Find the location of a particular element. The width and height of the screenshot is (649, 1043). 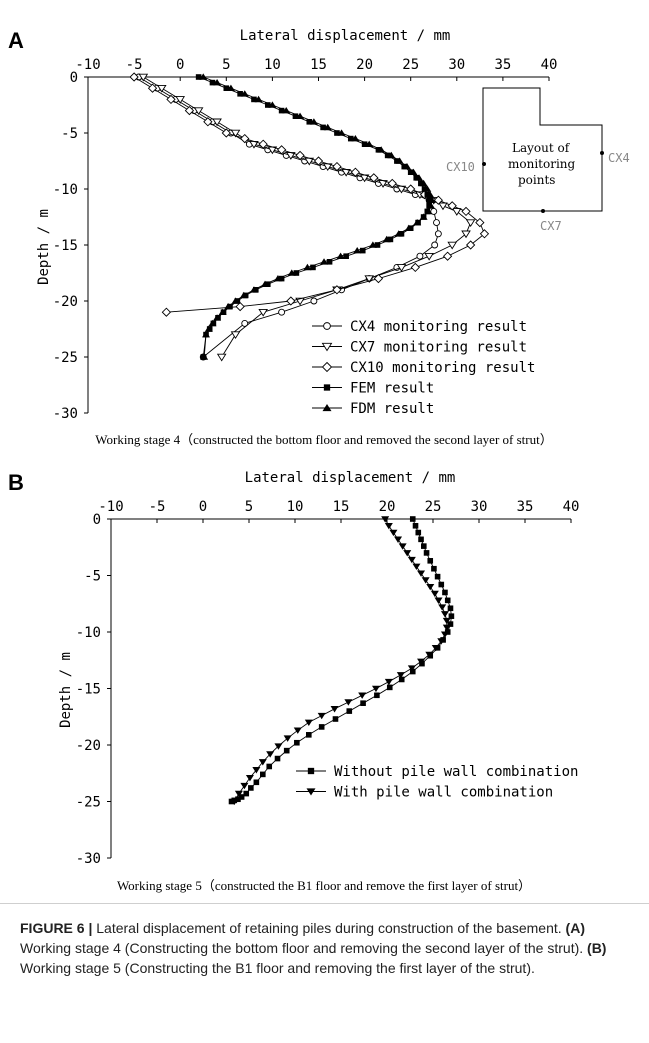

panel-a-legend-label: CX7 monitoring result is located at coordinates (438, 348).